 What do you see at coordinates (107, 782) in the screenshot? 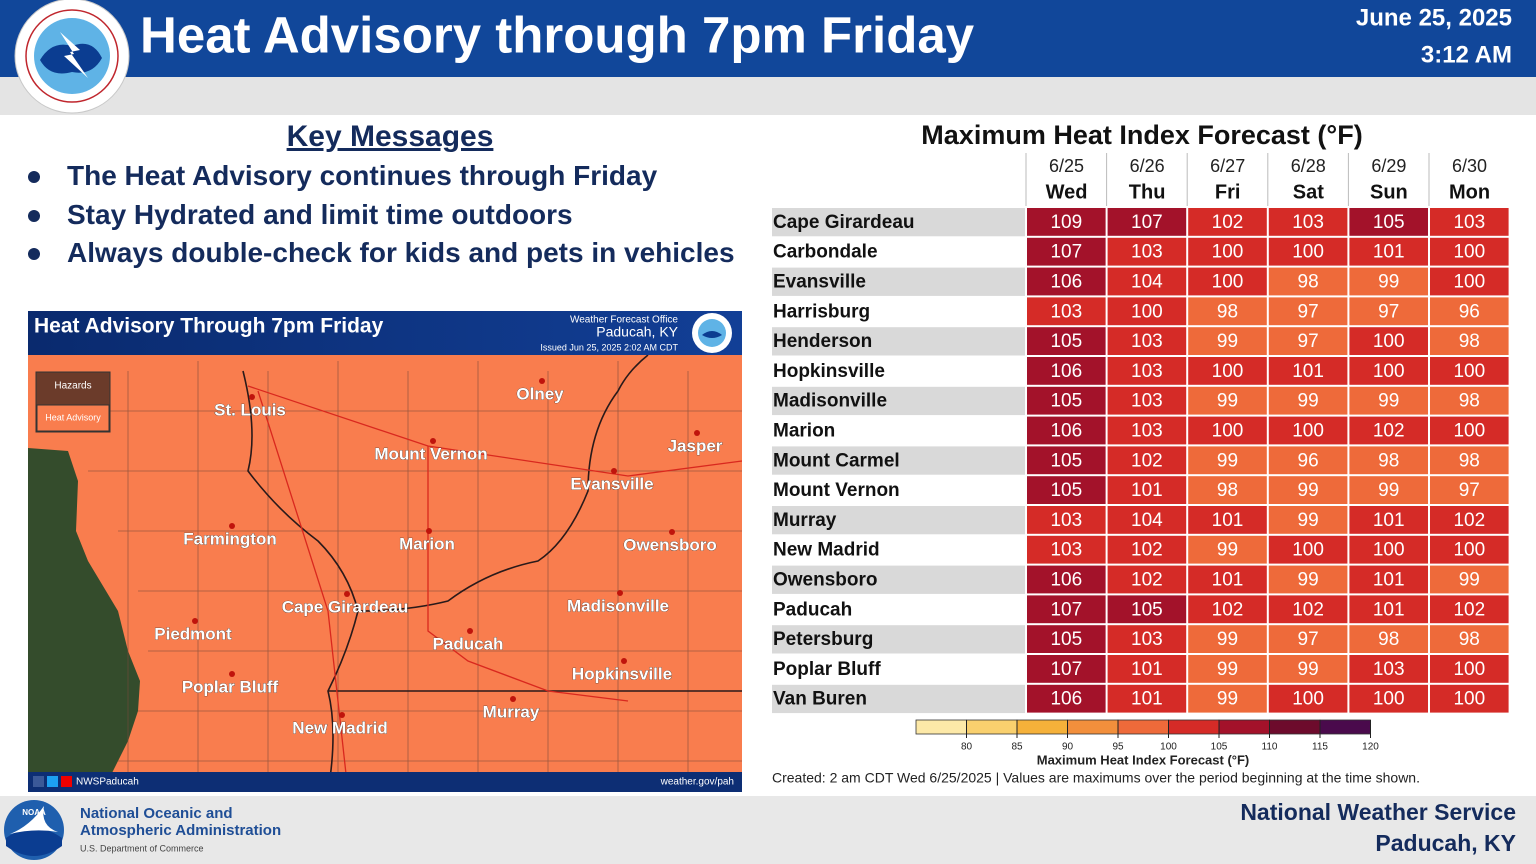
I see `map-social: NWSPaducah` at bounding box center [107, 782].